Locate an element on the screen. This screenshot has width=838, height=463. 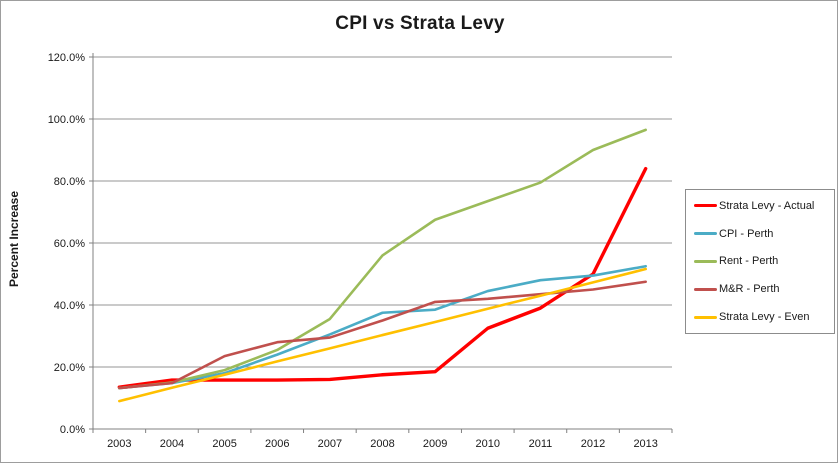
x-tick-label: 2004 is located at coordinates (172, 444).